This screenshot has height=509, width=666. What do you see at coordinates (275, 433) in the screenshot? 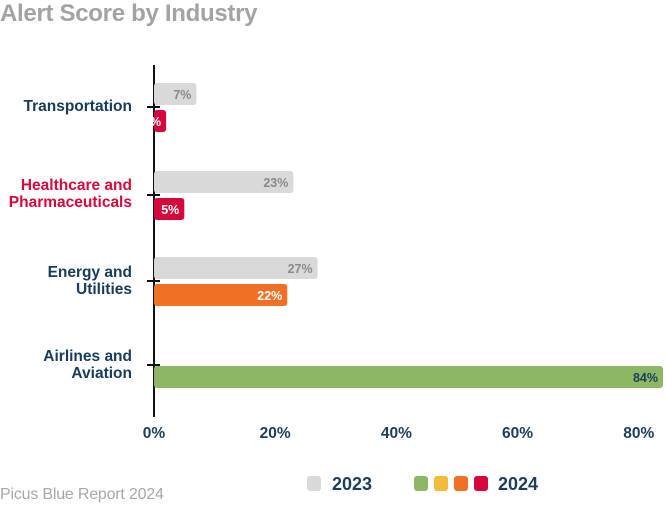
I see `x-tick-label: 20%` at bounding box center [275, 433].